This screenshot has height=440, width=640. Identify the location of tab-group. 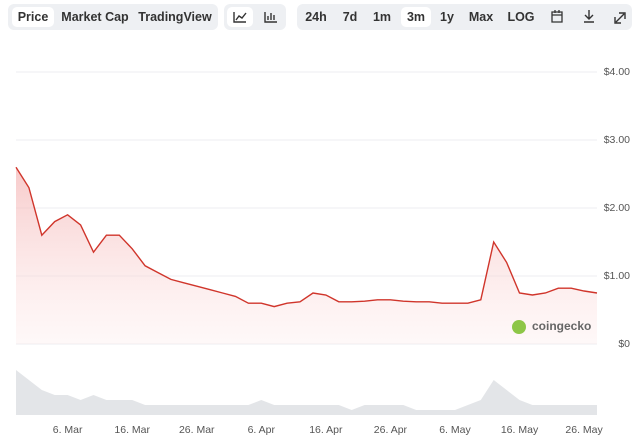
(113, 17).